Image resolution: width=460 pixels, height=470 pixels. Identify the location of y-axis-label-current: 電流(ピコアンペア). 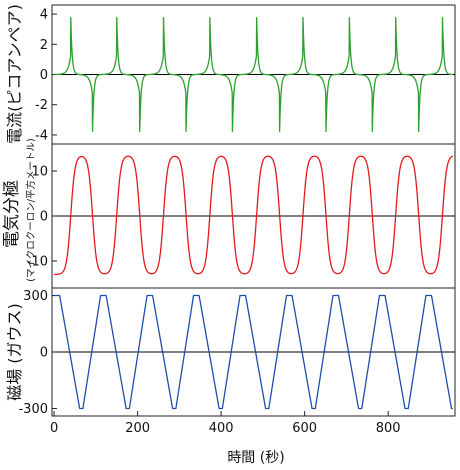
(14, 74).